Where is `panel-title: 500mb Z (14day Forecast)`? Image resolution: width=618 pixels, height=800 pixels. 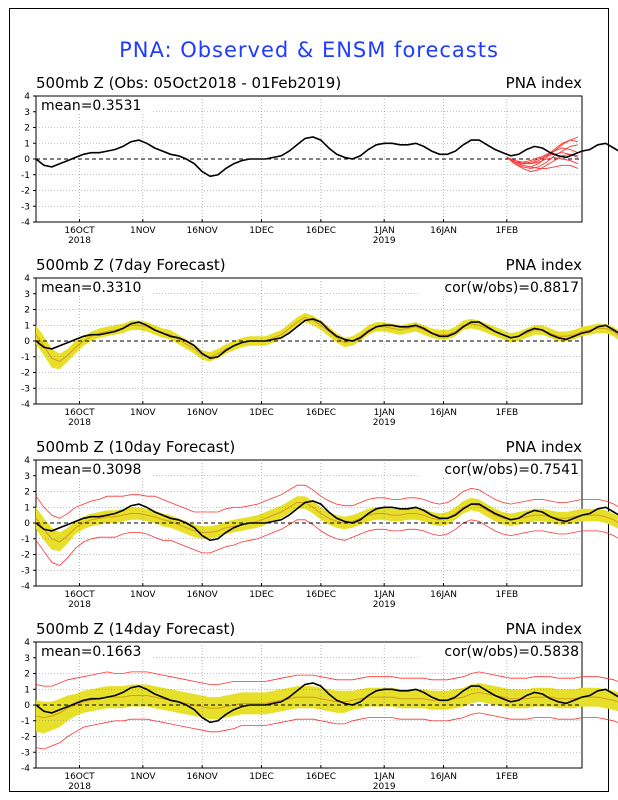 panel-title: 500mb Z (14day Forecast) is located at coordinates (135, 629).